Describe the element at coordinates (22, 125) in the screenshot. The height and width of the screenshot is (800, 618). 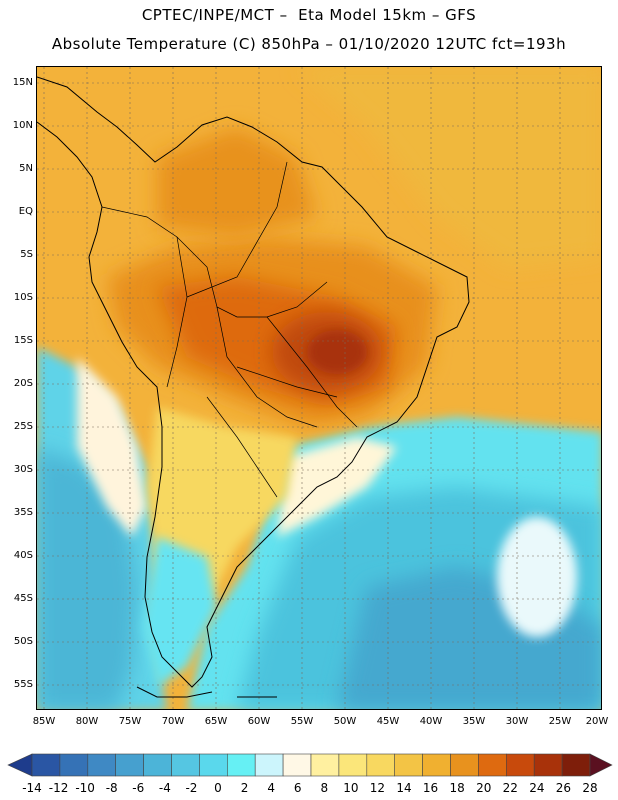
I see `latitude-label: 10N` at that location.